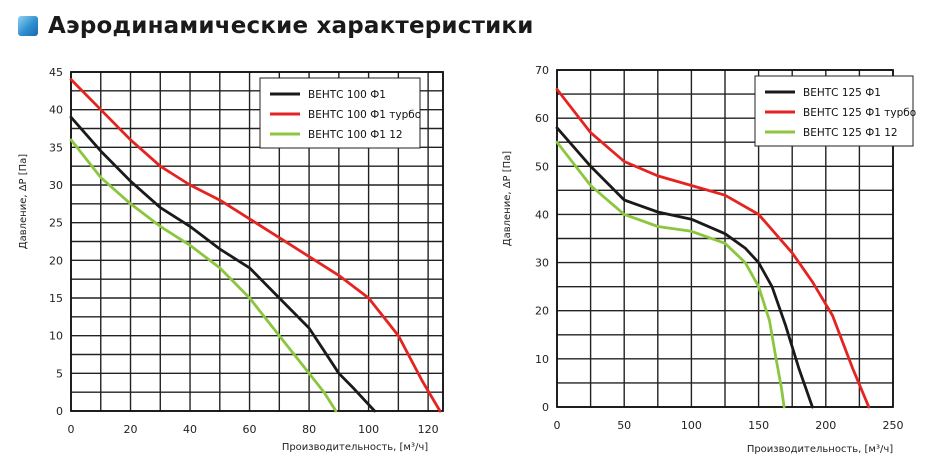  What do you see at coordinates (131, 429) in the screenshot?
I see `x-tick-label: 20` at bounding box center [131, 429].